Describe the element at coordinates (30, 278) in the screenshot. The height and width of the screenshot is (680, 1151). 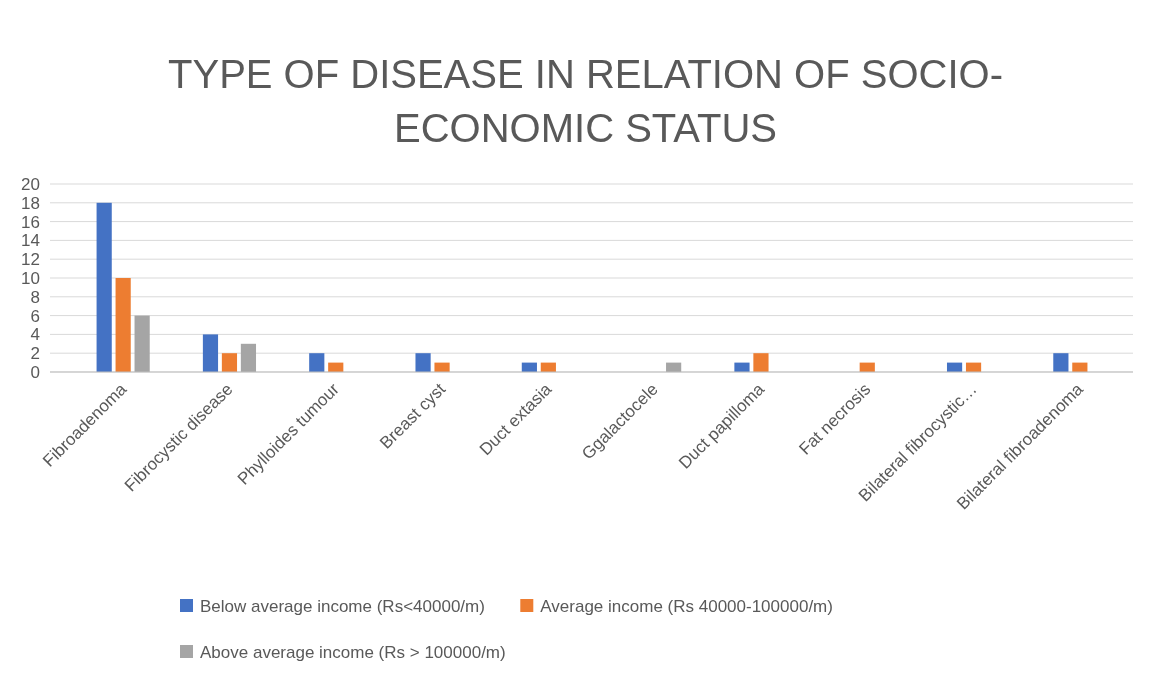
I see `y-tick-label: 10` at that location.